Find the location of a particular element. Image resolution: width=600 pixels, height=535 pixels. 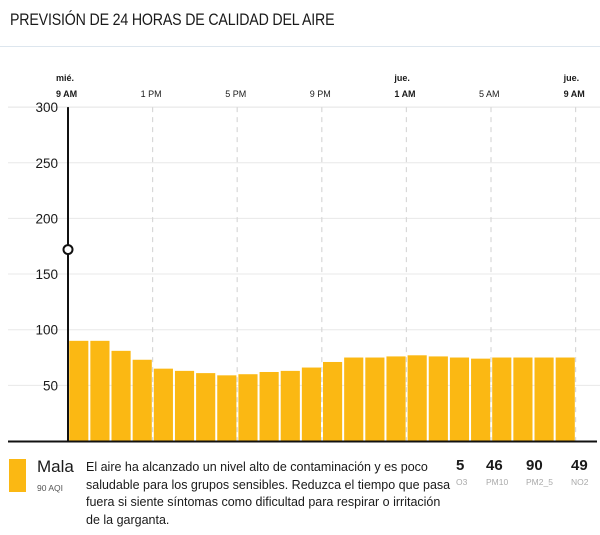

aqi-value: 90 AQI is located at coordinates (50, 488).